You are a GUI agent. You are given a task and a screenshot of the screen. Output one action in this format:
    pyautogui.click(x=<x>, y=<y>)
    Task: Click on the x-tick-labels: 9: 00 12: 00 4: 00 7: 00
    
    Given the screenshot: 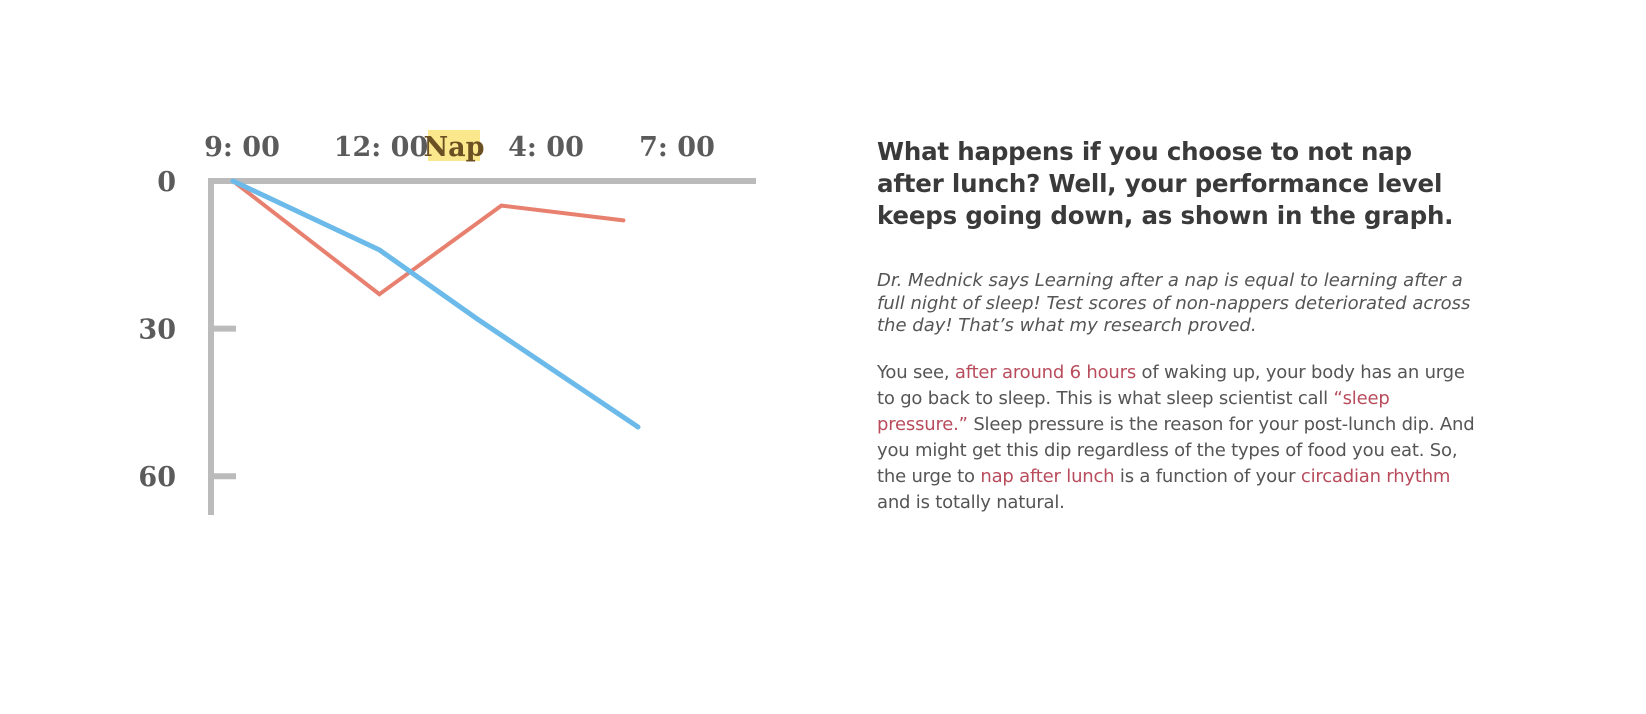 What is the action you would take?
    pyautogui.click(x=459, y=147)
    